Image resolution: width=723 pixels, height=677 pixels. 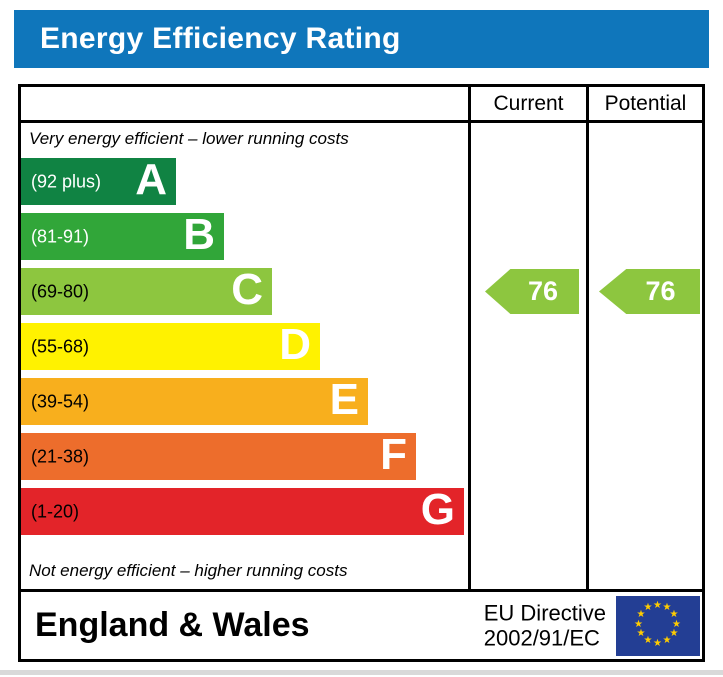 I want to click on band-b: (81-91) B, so click(x=122, y=234).